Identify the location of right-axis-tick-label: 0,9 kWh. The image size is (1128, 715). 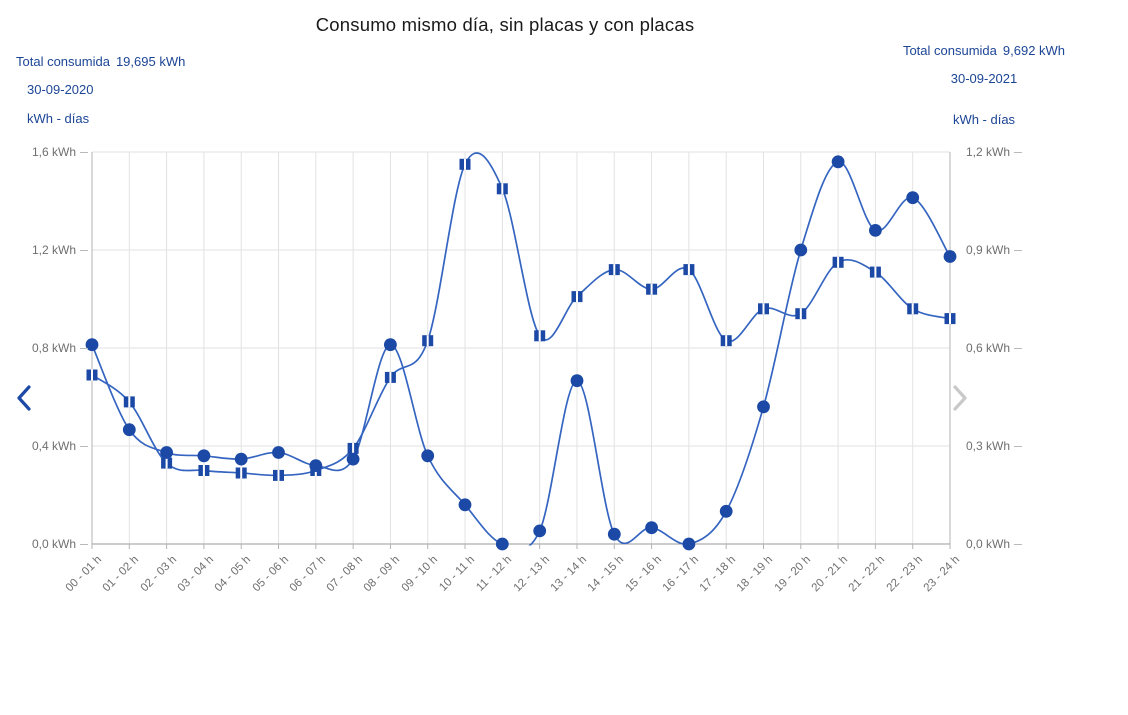
(994, 250).